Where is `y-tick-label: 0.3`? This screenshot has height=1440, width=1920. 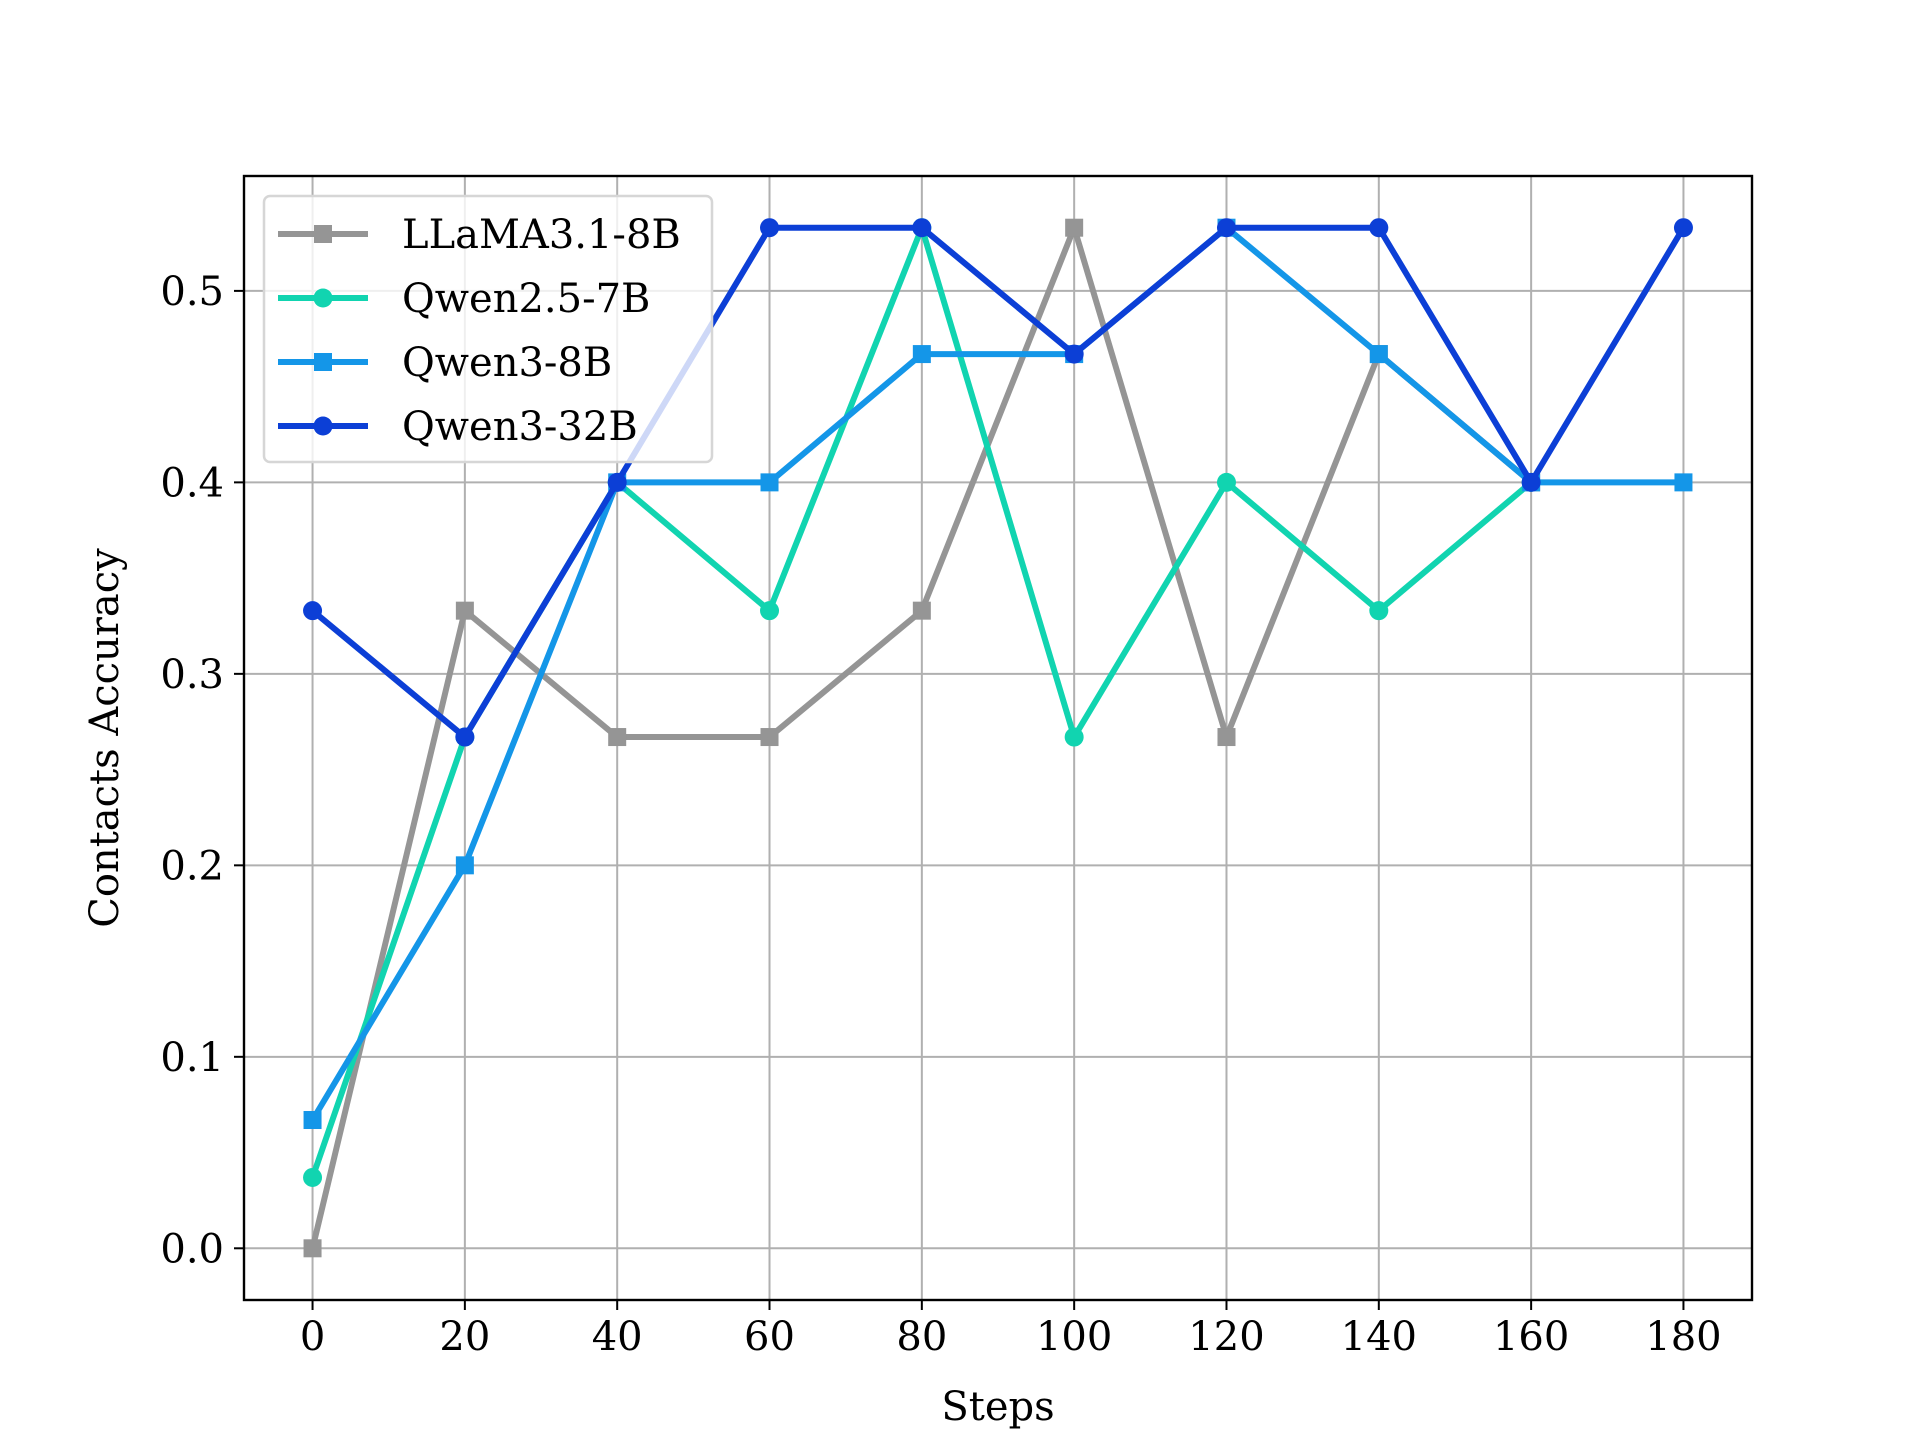
y-tick-label: 0.3 is located at coordinates (192, 675).